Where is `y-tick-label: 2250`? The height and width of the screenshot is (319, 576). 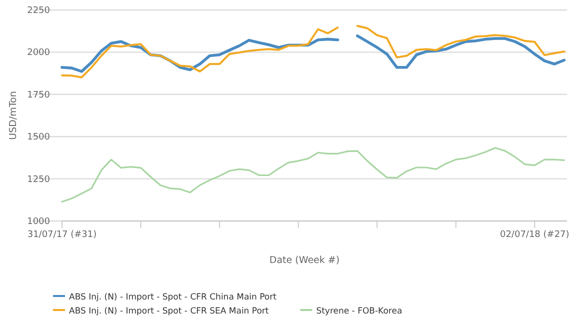
y-tick-label: 2250 is located at coordinates (38, 11).